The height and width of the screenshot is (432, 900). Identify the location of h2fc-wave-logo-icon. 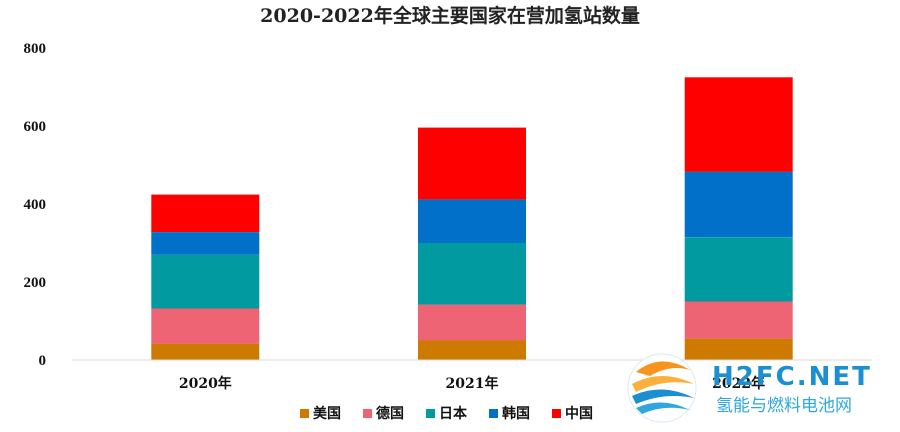
(662, 388).